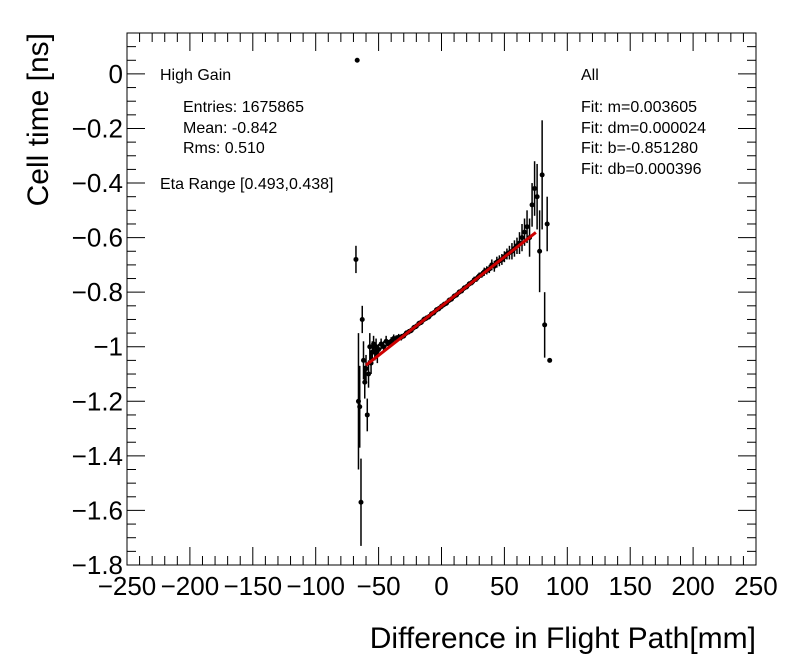 The width and height of the screenshot is (796, 672). I want to click on y-tick-label: −1.8, so click(97, 565).